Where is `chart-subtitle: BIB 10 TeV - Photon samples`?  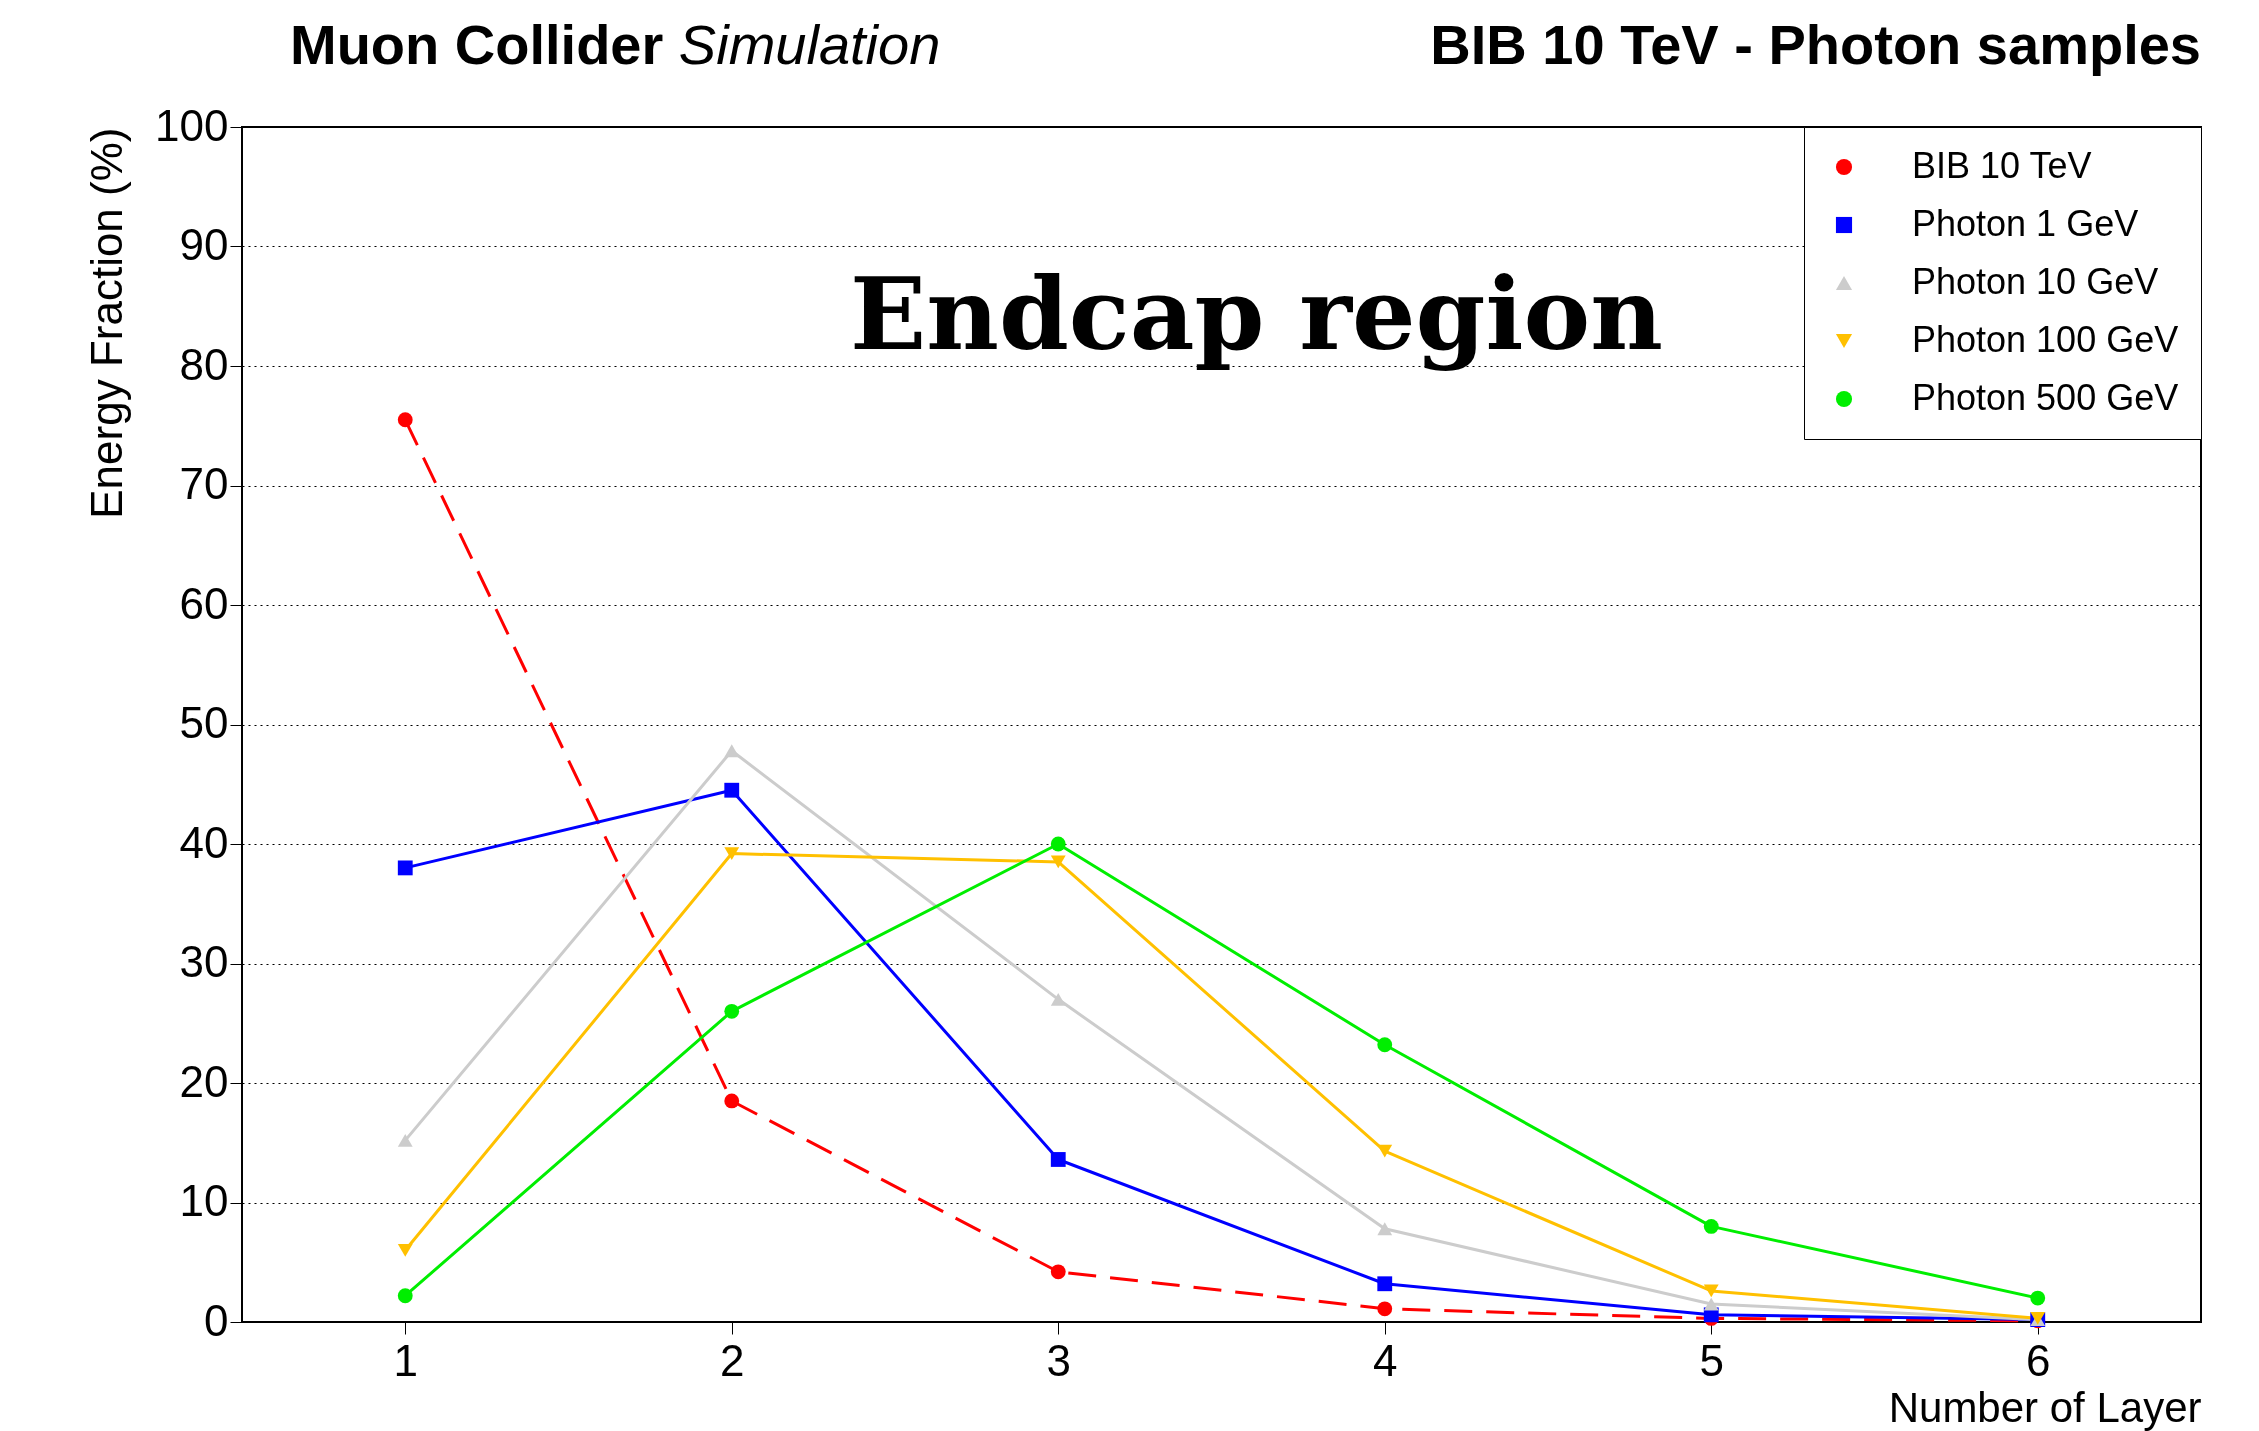
chart-subtitle: BIB 10 TeV - Photon samples is located at coordinates (1815, 44).